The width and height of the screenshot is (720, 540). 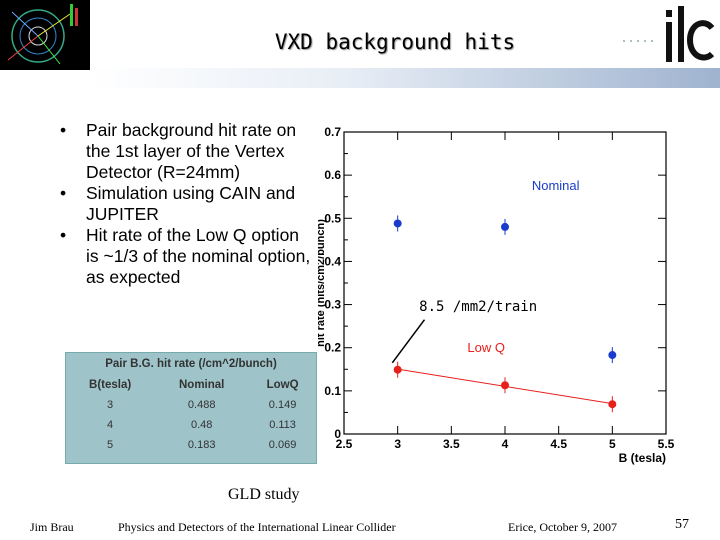 I want to click on event-display-logo, so click(x=45, y=35).